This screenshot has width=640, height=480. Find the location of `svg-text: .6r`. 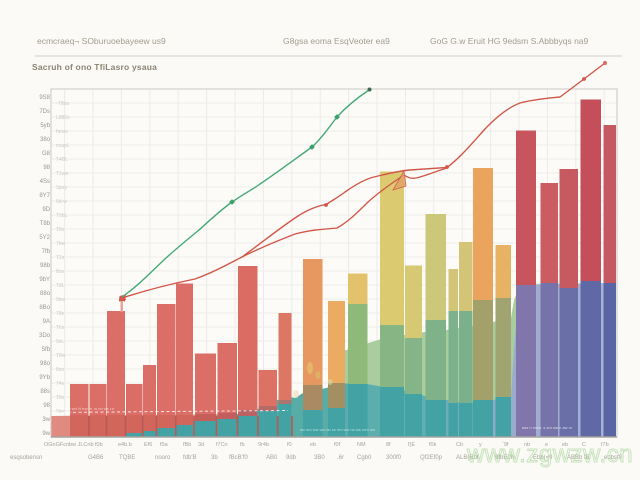

svg-text: .6r is located at coordinates (340, 458).